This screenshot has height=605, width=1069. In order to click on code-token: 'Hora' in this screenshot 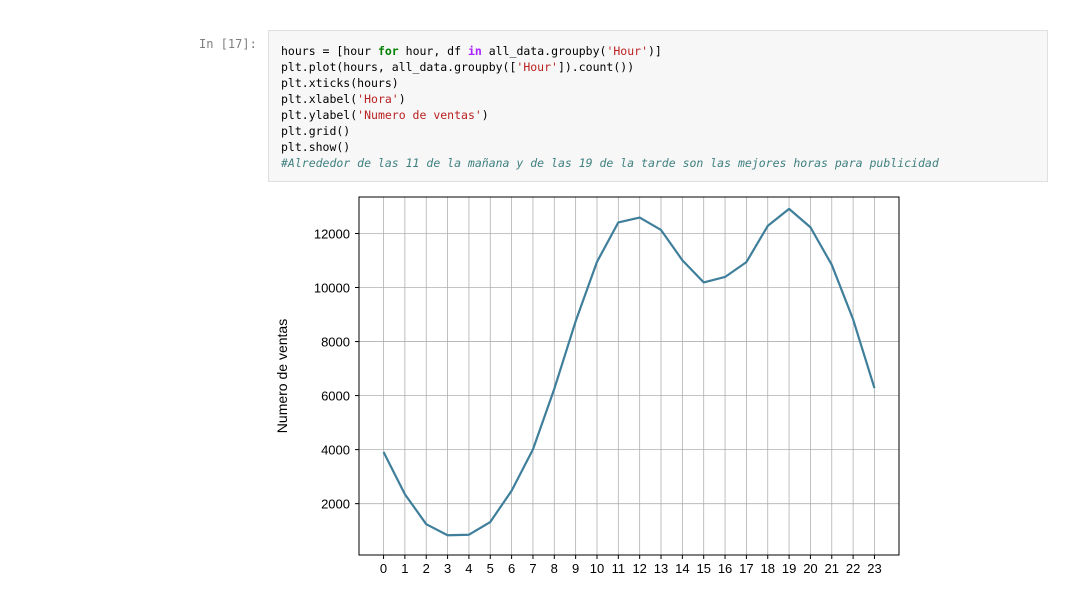, I will do `click(378, 99)`.